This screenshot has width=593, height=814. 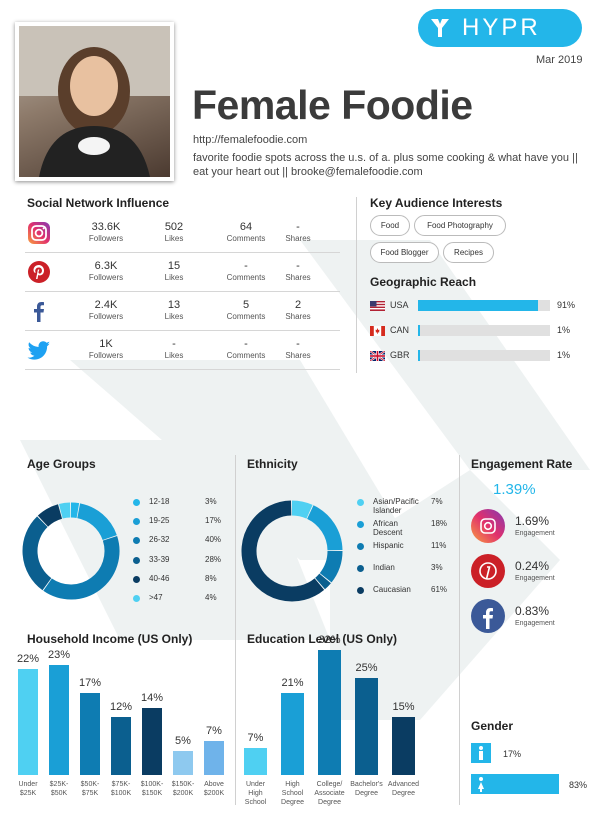 What do you see at coordinates (292, 683) in the screenshot?
I see `education-bar-value: 21%` at bounding box center [292, 683].